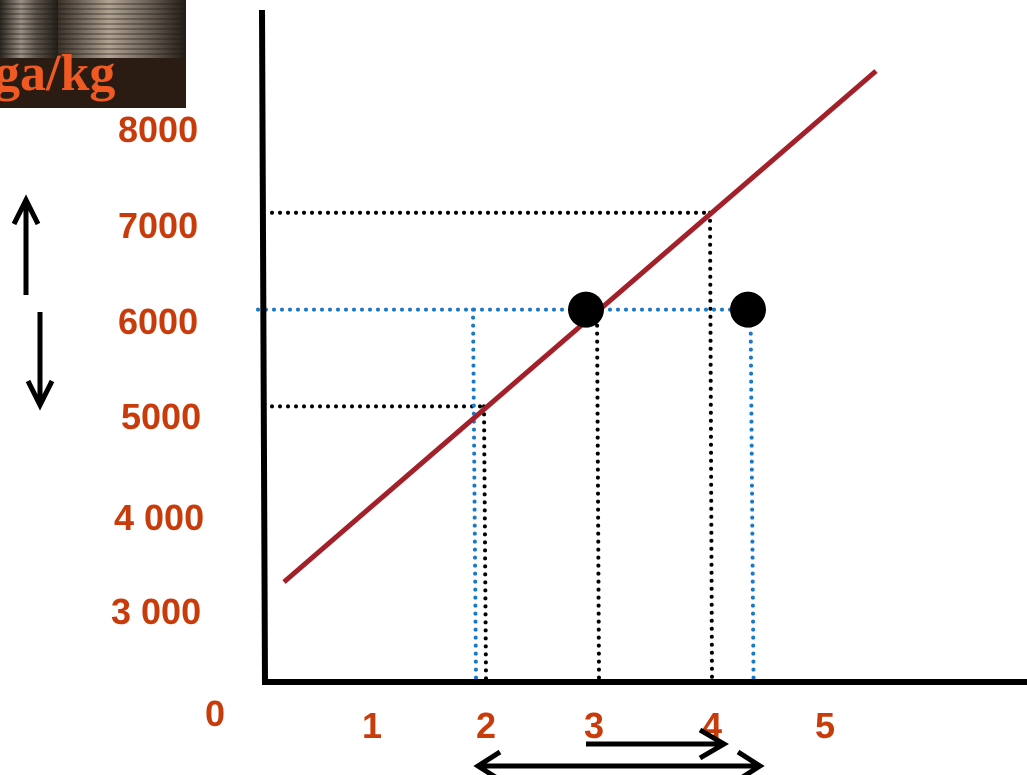 The width and height of the screenshot is (1027, 775). Describe the element at coordinates (486, 725) in the screenshot. I see `x-tick-label: 2` at that location.